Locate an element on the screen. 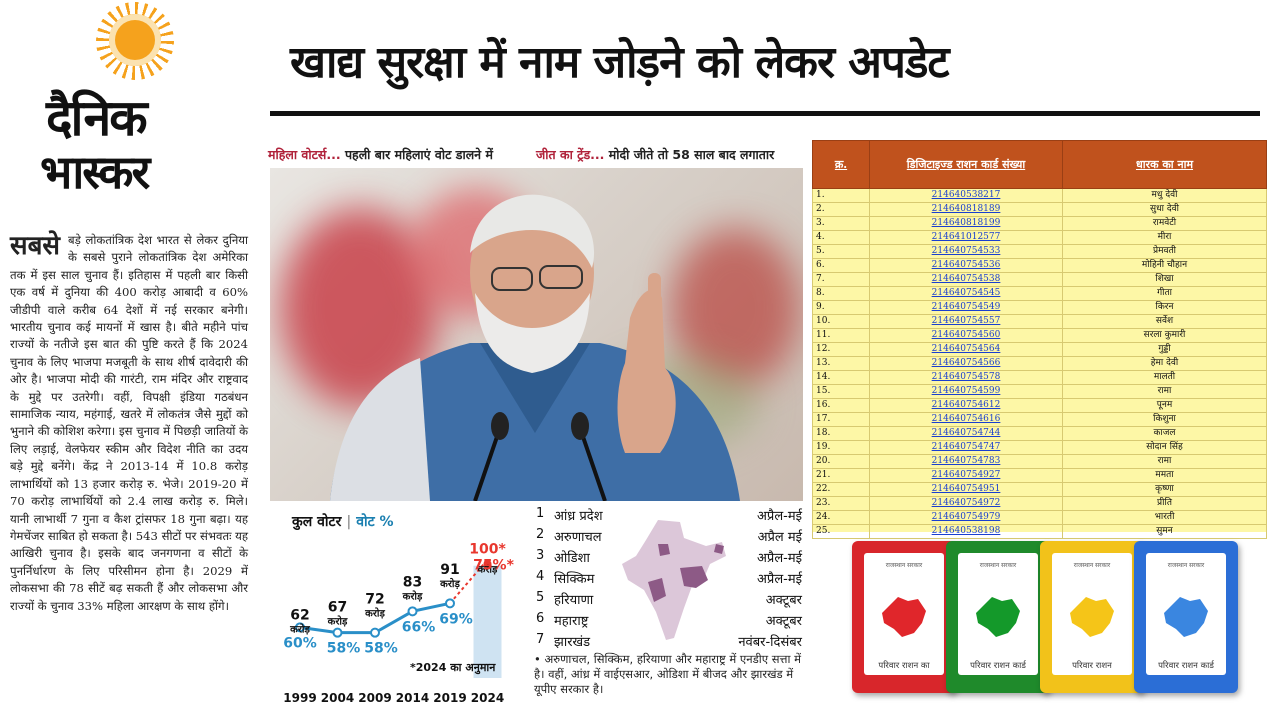  card-number-link: 214640754533 is located at coordinates (966, 251).